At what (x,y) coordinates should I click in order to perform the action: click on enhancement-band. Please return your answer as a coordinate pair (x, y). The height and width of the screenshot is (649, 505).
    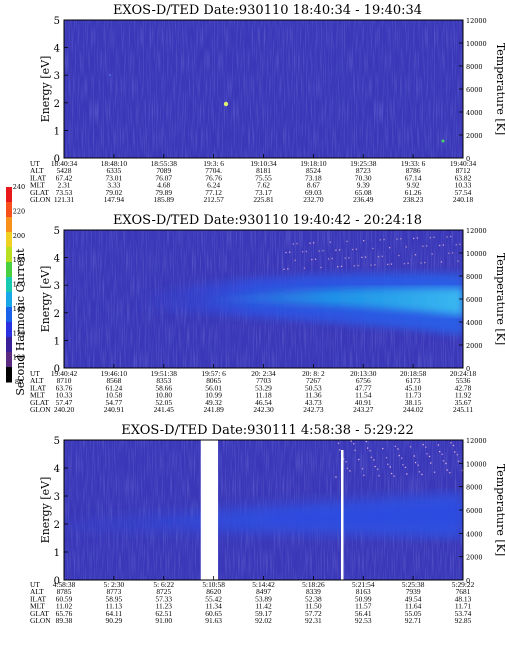
    Looking at the image, I should click on (263, 515).